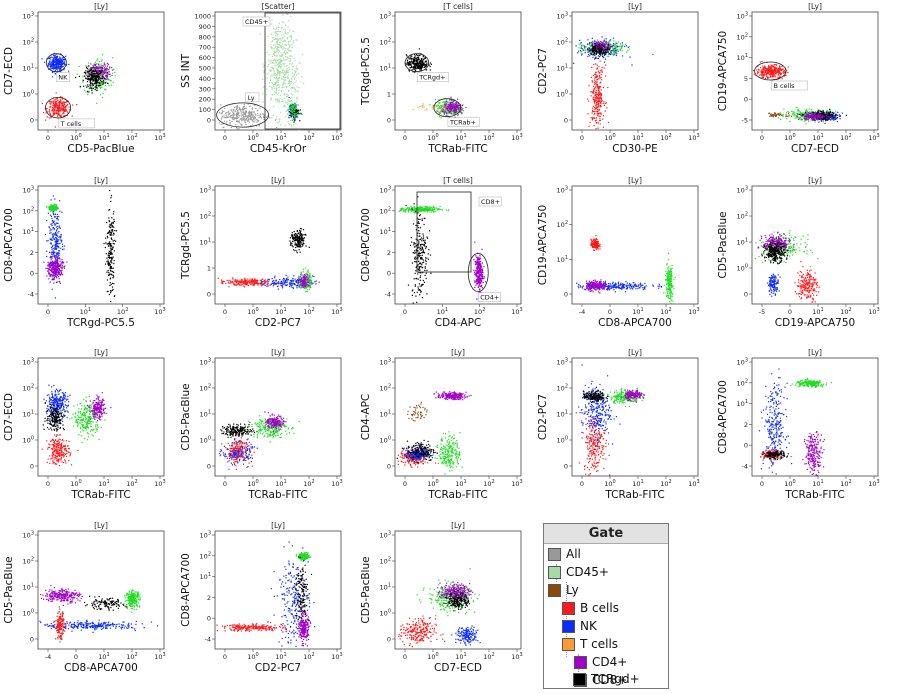 The height and width of the screenshot is (694, 900). Describe the element at coordinates (131, 137) in the screenshot. I see `x-tick-label: 102` at that location.